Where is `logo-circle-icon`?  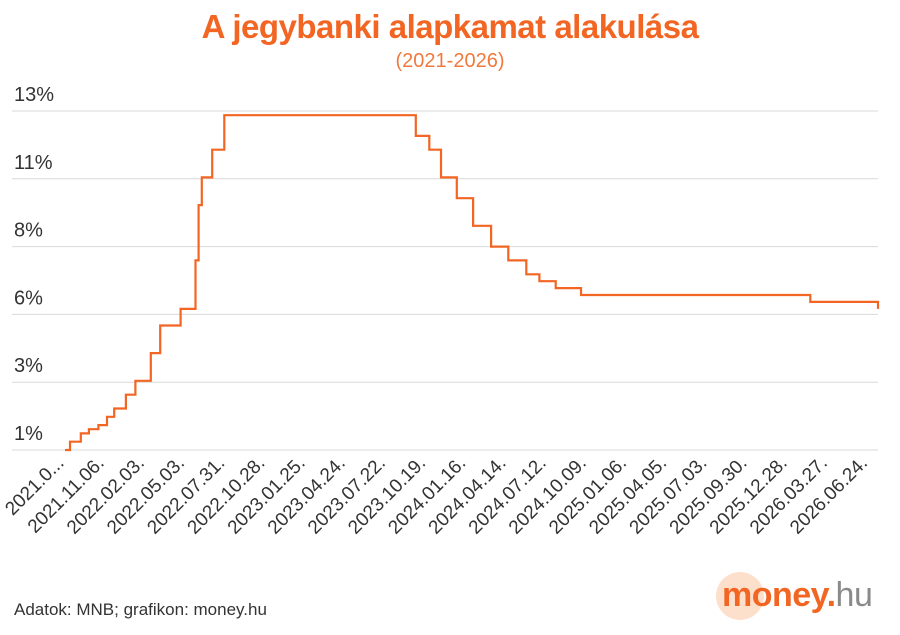 logo-circle-icon is located at coordinates (740, 596).